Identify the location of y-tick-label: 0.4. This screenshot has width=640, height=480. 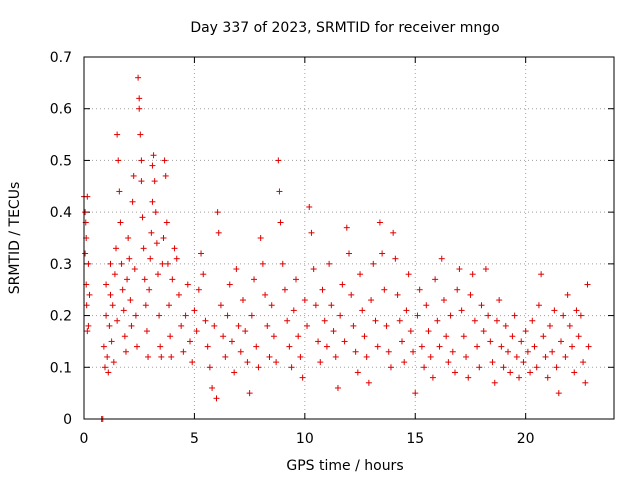
(61, 213).